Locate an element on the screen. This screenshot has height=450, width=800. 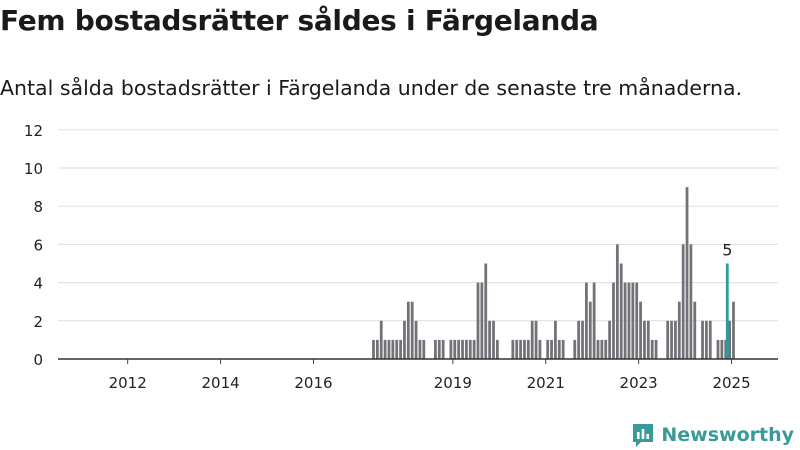
bar-chart-logo-icon is located at coordinates (643, 435).